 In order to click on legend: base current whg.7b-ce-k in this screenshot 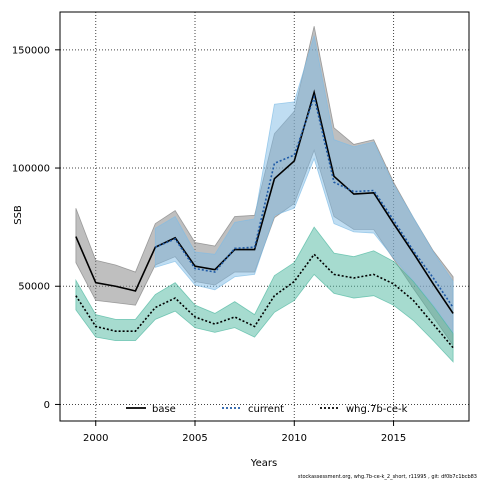, I will do `click(267, 409)`.